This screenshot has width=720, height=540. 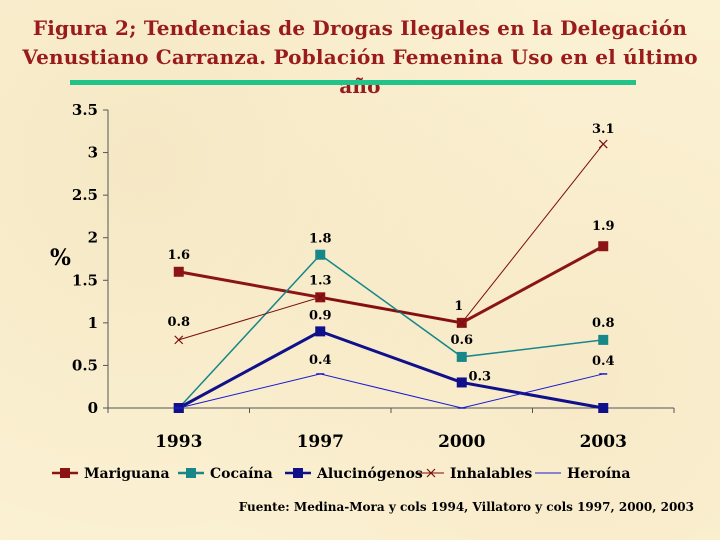 What do you see at coordinates (603, 442) in the screenshot?
I see `x-tick-label: 2003` at bounding box center [603, 442].